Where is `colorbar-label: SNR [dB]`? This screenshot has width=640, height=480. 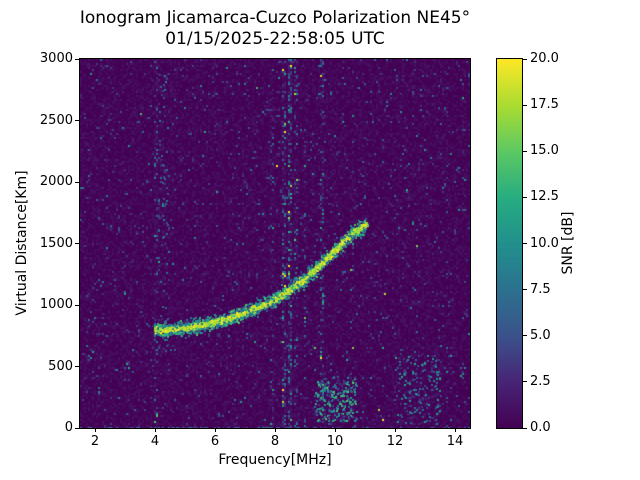
colorbar-label: SNR [dB] is located at coordinates (568, 243).